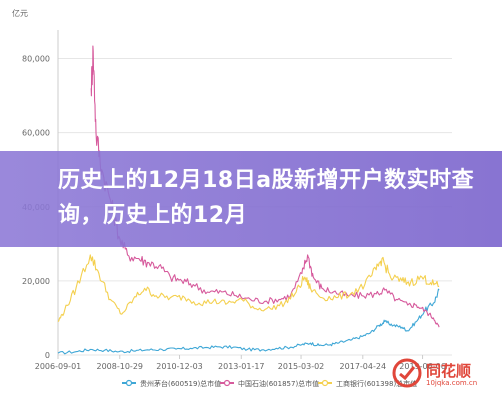 The width and height of the screenshot is (502, 400). Describe the element at coordinates (407, 373) in the screenshot. I see `brand-logo-icon` at that location.